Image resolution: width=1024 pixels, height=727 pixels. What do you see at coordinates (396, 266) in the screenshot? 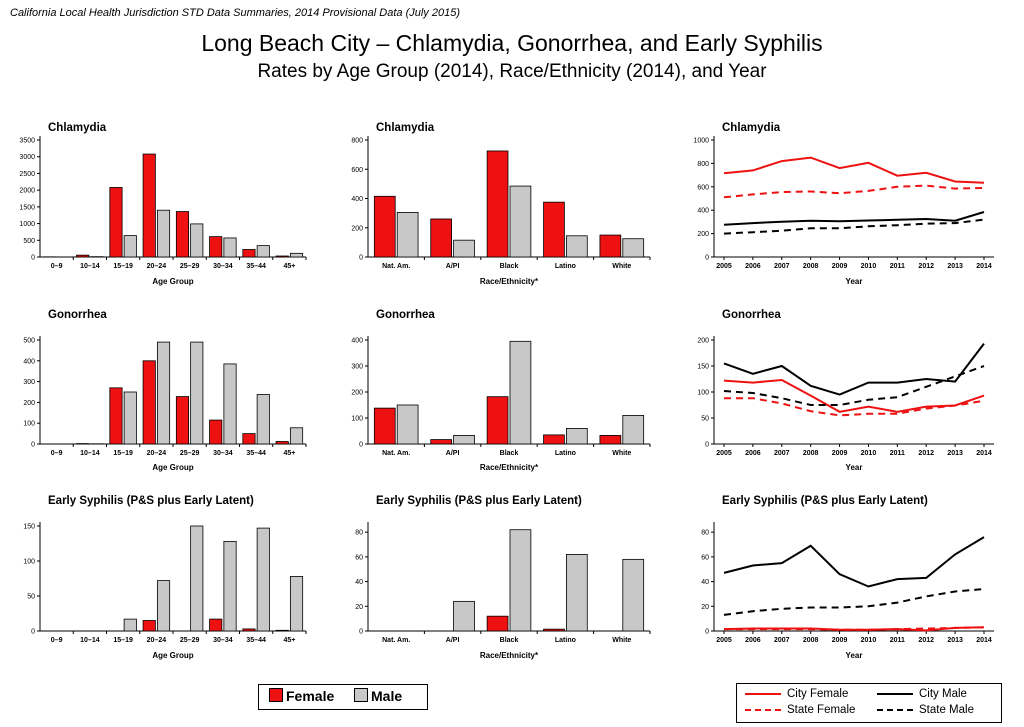
I see `x-tick-label: Nat. Am.` at bounding box center [396, 266].